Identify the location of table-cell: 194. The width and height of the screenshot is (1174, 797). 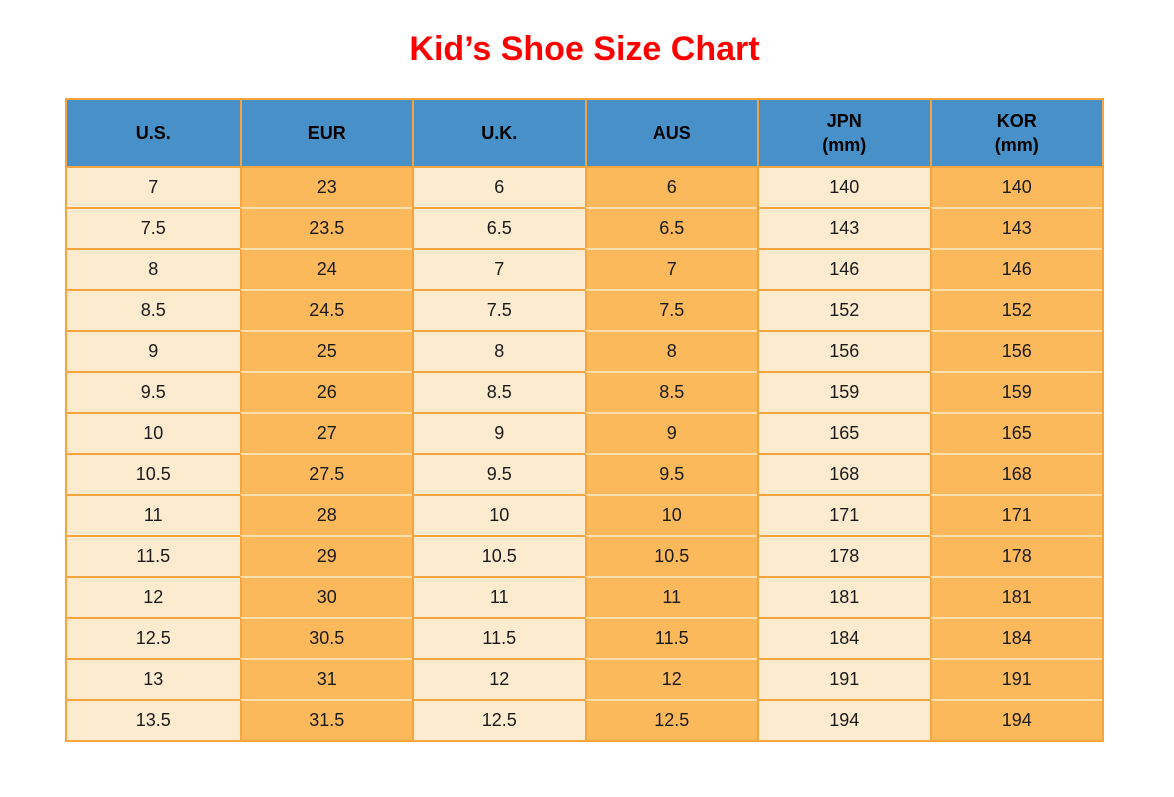
(1015, 719).